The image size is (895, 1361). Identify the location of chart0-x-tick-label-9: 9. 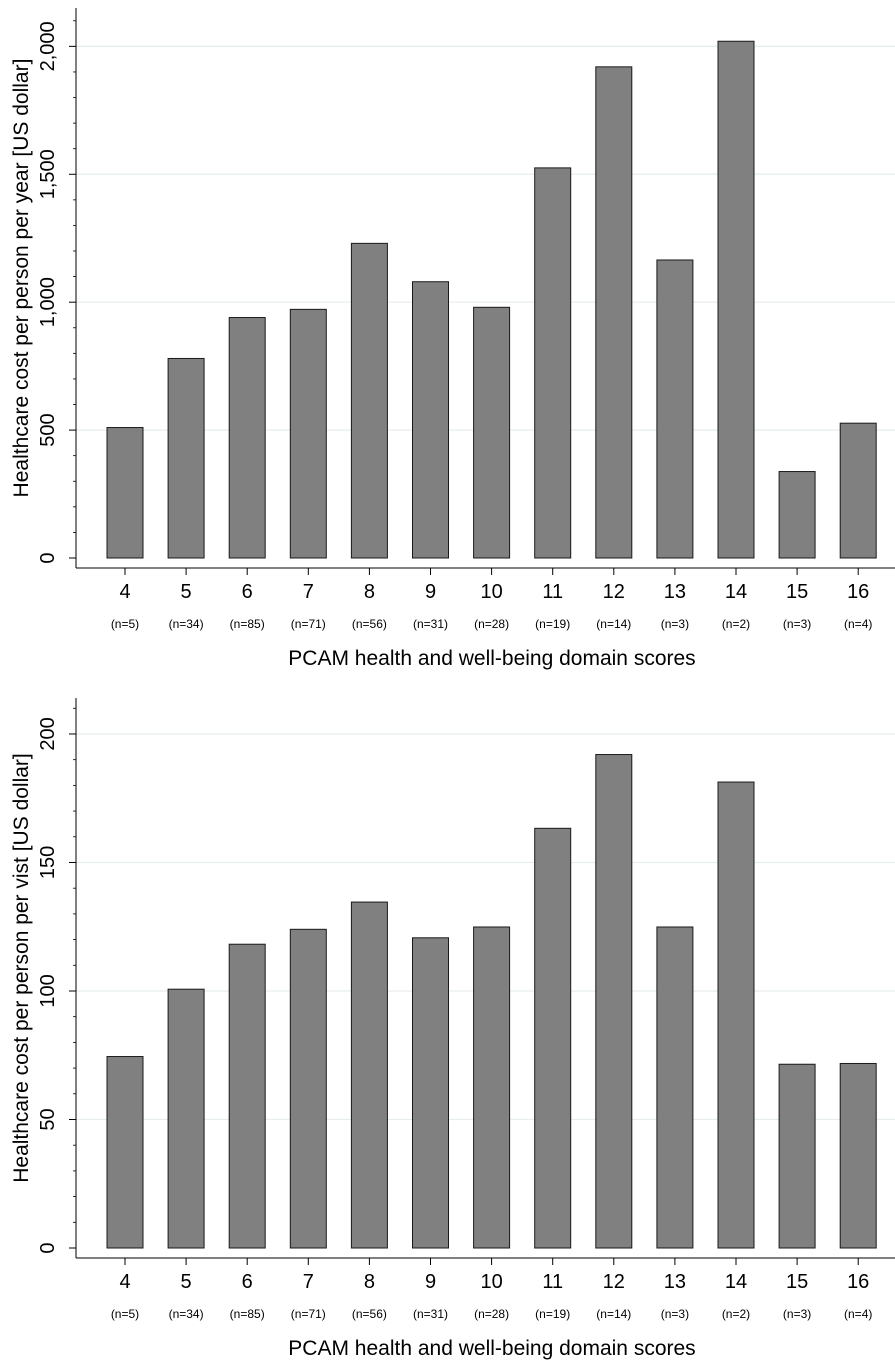
(430, 592).